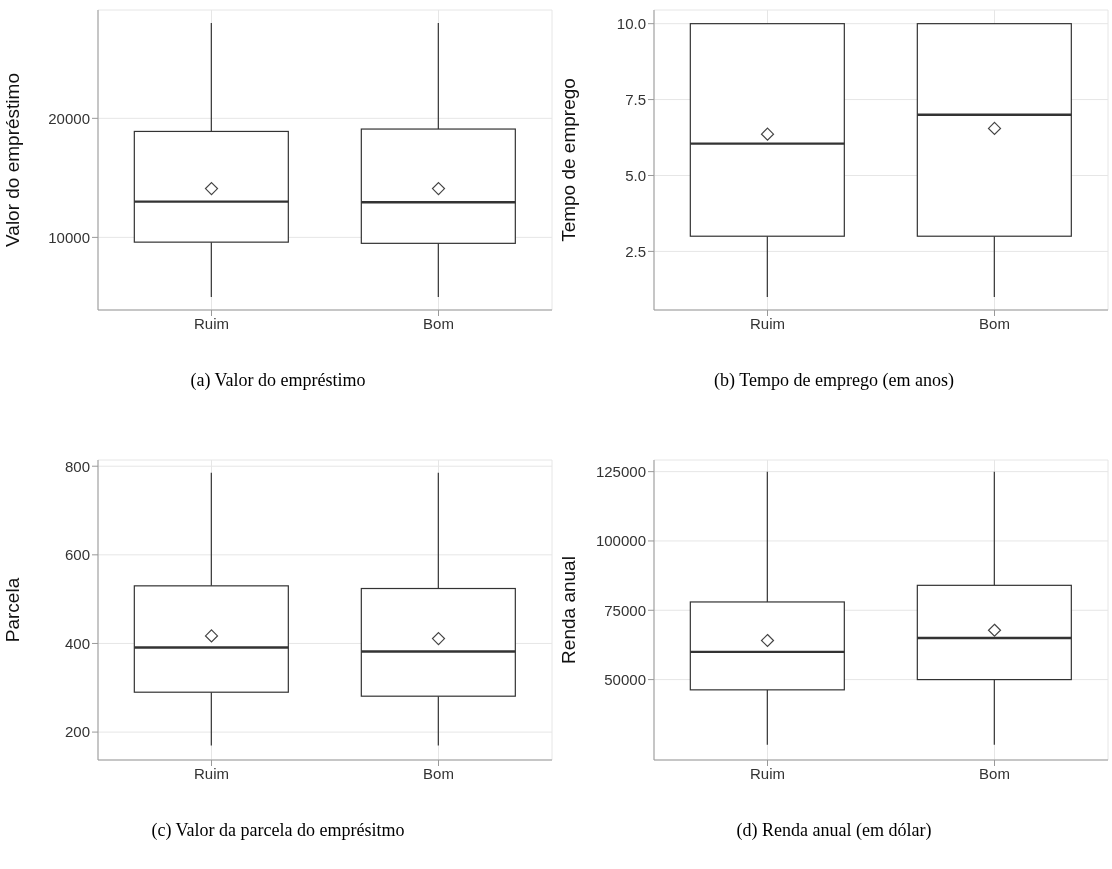  What do you see at coordinates (631, 23) in the screenshot?
I see `y-tick-label: 10.0` at bounding box center [631, 23].